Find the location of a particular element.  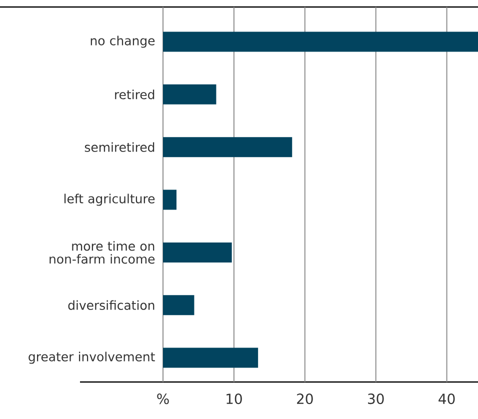

y-tick-label: greater involvement is located at coordinates (91, 358).